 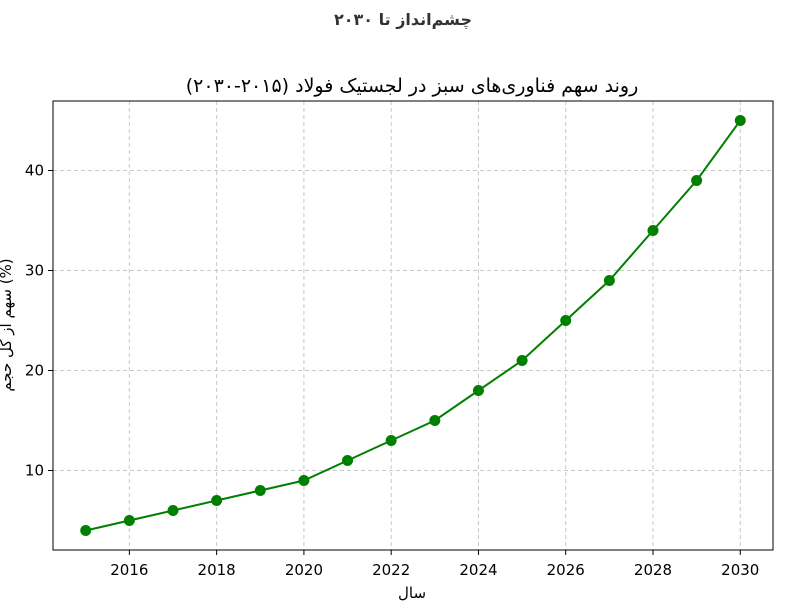 What do you see at coordinates (391, 570) in the screenshot?
I see `x-tick-label: 2022` at bounding box center [391, 570].